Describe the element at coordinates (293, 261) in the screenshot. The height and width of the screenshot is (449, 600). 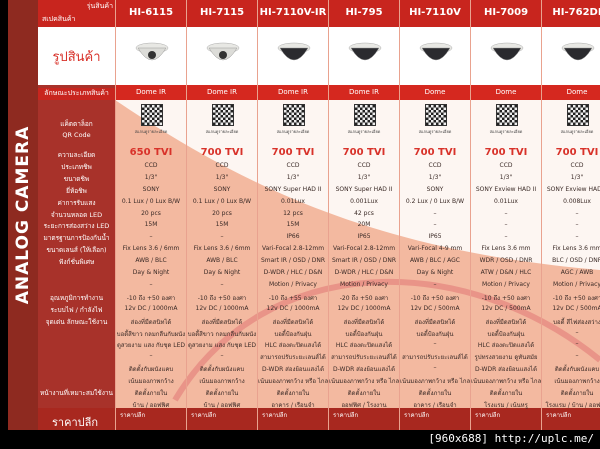
I see `spec-value: Smart IR / OSD / DNR` at that location.